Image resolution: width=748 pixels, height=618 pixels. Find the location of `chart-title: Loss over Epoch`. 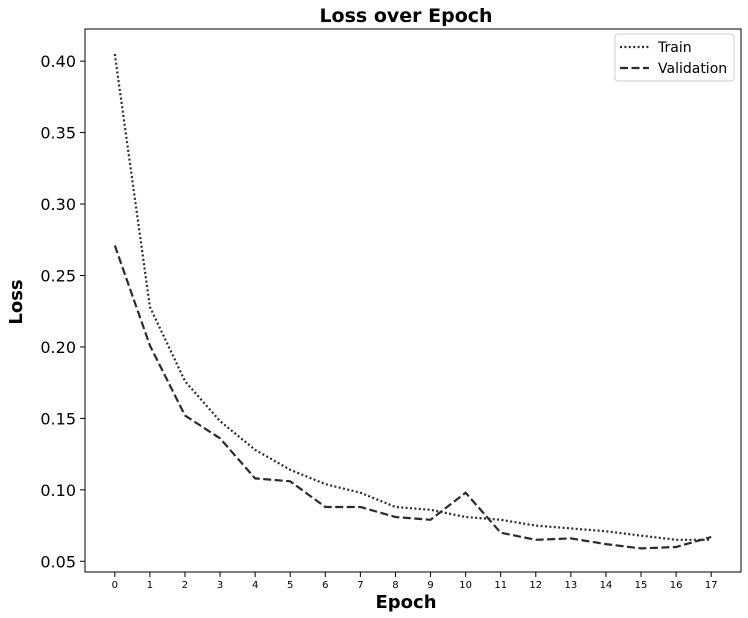

chart-title: Loss over Epoch is located at coordinates (405, 16).